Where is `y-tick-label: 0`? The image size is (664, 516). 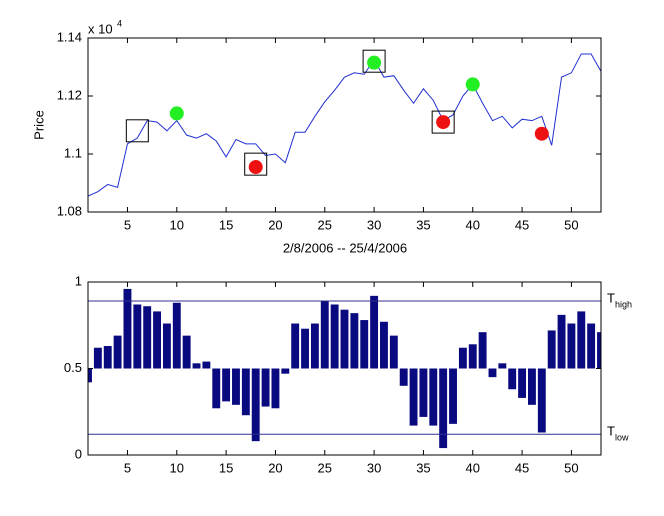
y-tick-label: 0 is located at coordinates (78, 453).